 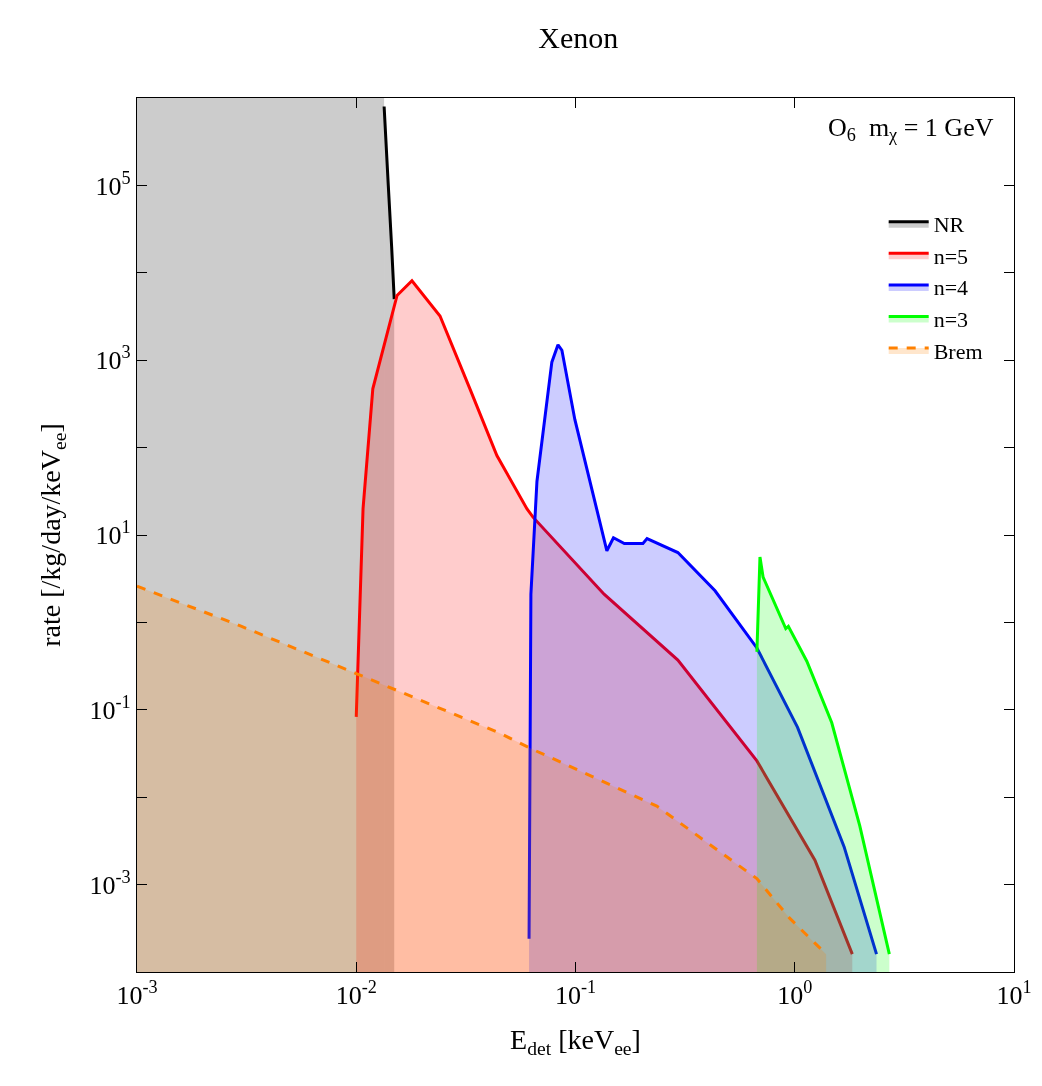 I want to click on legend-label: n=3, so click(x=951, y=320).